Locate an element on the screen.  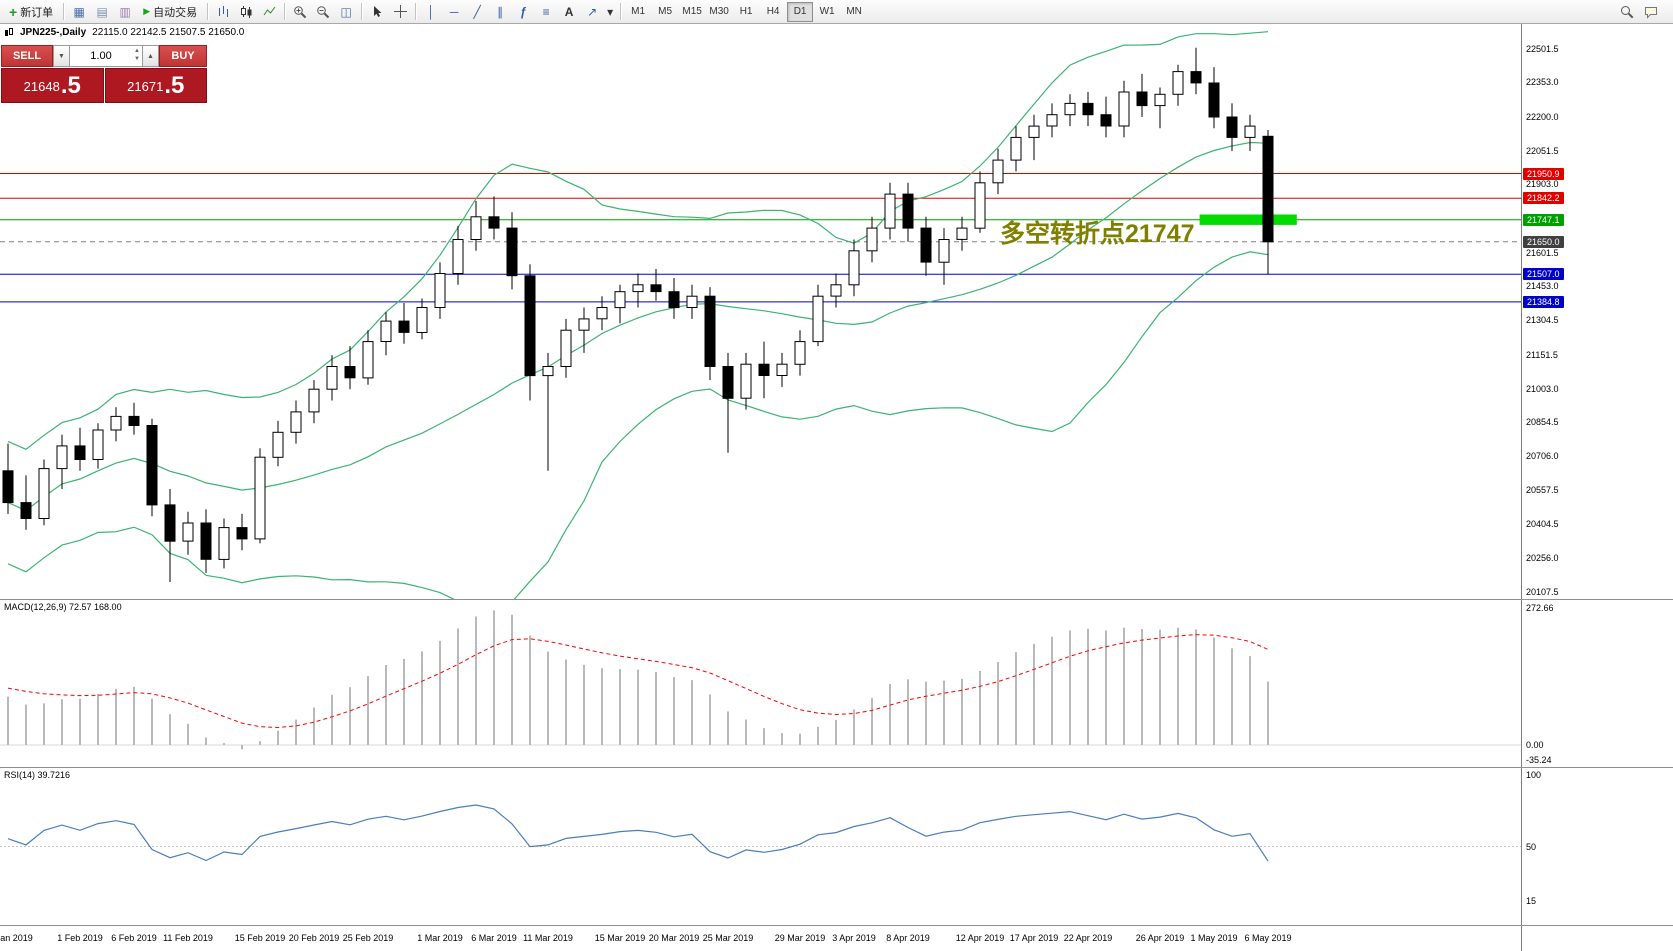
fibonacci-icon: ƒ is located at coordinates (523, 11).